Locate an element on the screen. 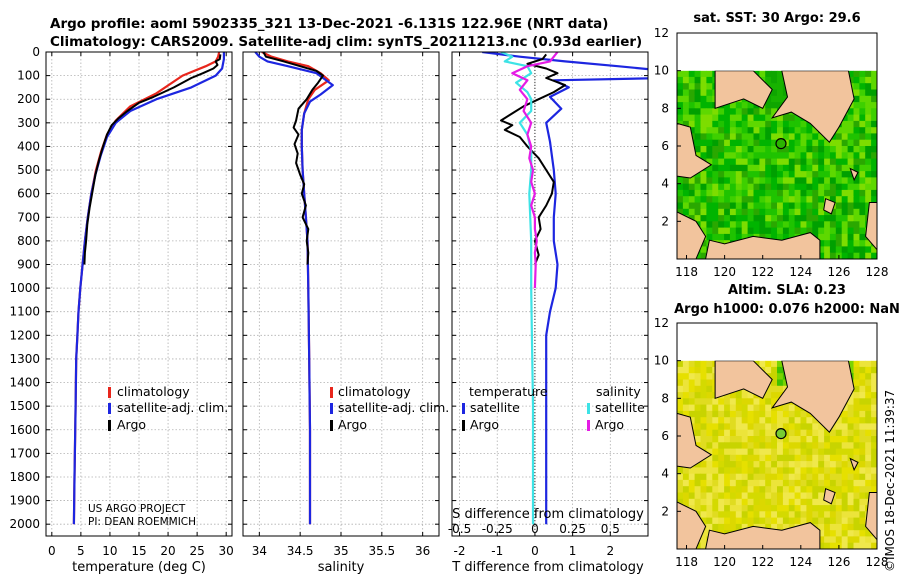 The image size is (900, 580). temperature-series is located at coordinates (148, 288).